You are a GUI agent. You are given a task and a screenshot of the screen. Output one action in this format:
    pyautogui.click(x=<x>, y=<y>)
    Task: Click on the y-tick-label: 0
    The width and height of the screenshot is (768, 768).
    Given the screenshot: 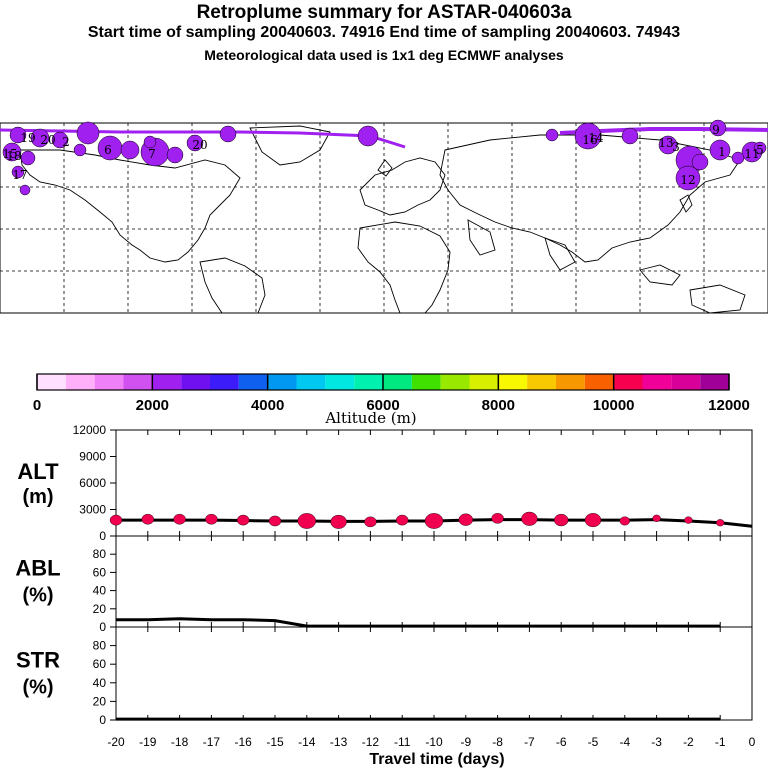 What is the action you would take?
    pyautogui.click(x=102, y=536)
    